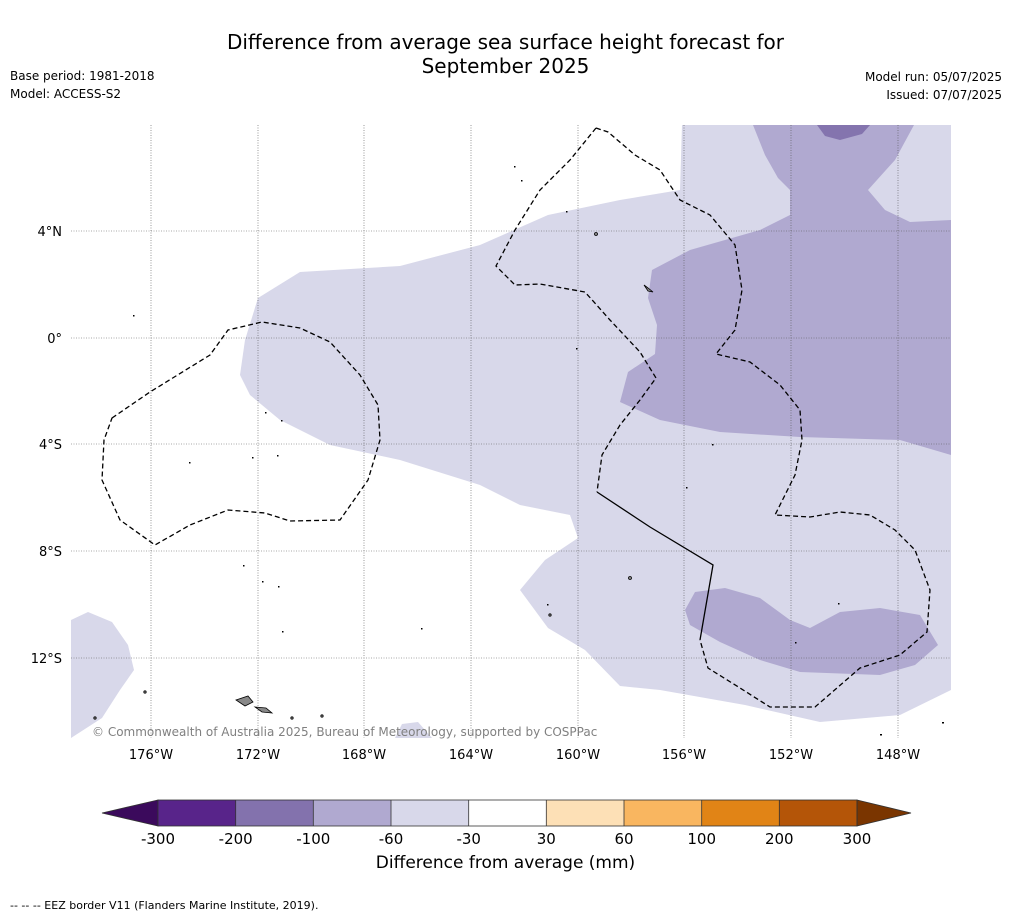 The image size is (1011, 919). What do you see at coordinates (785, 290) in the screenshot?
I see `shading-medium-north` at bounding box center [785, 290].